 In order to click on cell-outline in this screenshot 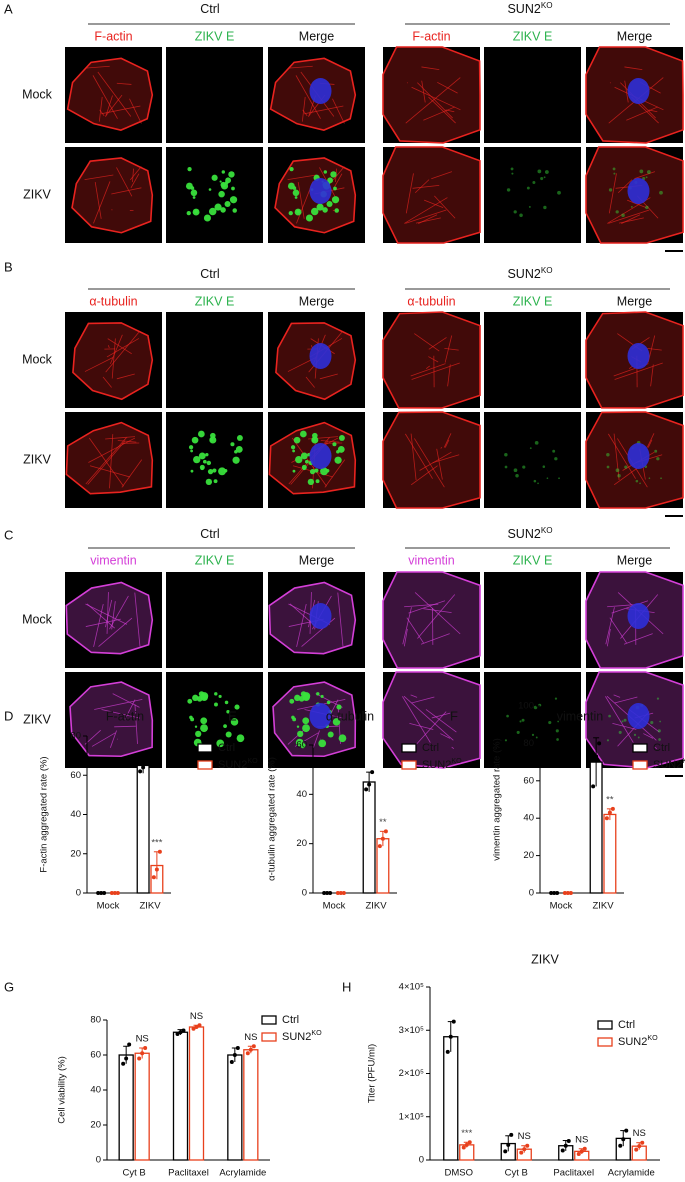, I will do `click(431, 460)`.